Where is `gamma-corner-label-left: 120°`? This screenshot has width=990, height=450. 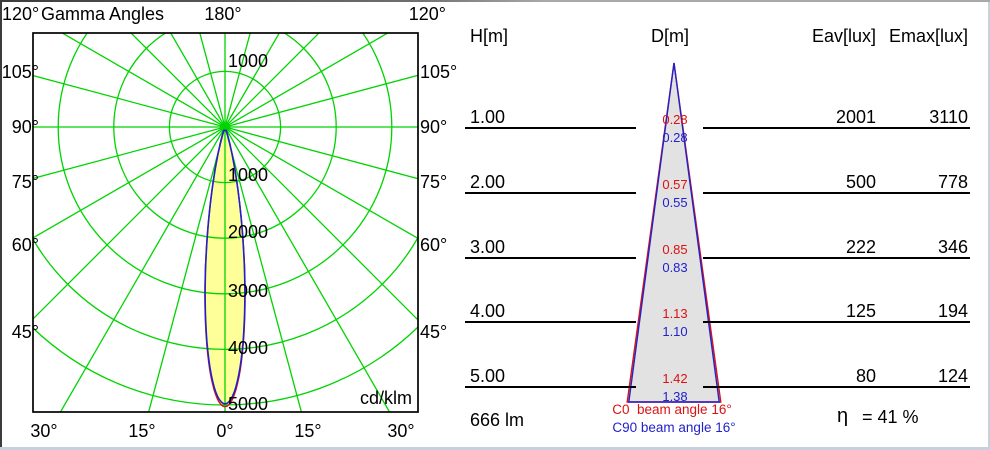
gamma-corner-label-left: 120° is located at coordinates (21, 14).